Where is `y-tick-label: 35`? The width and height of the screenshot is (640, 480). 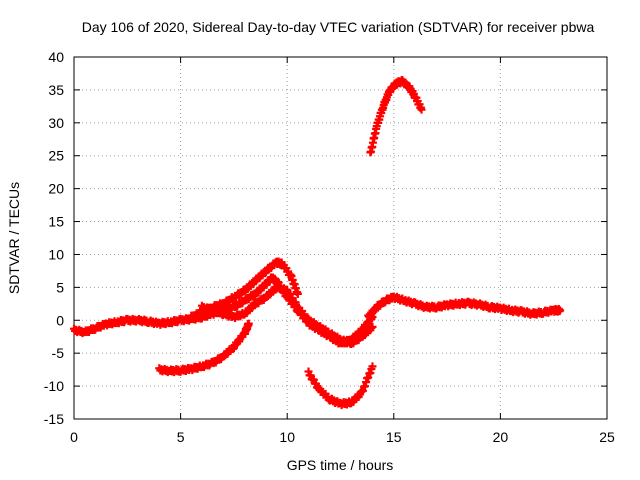
y-tick-label: 35 is located at coordinates (56, 90).